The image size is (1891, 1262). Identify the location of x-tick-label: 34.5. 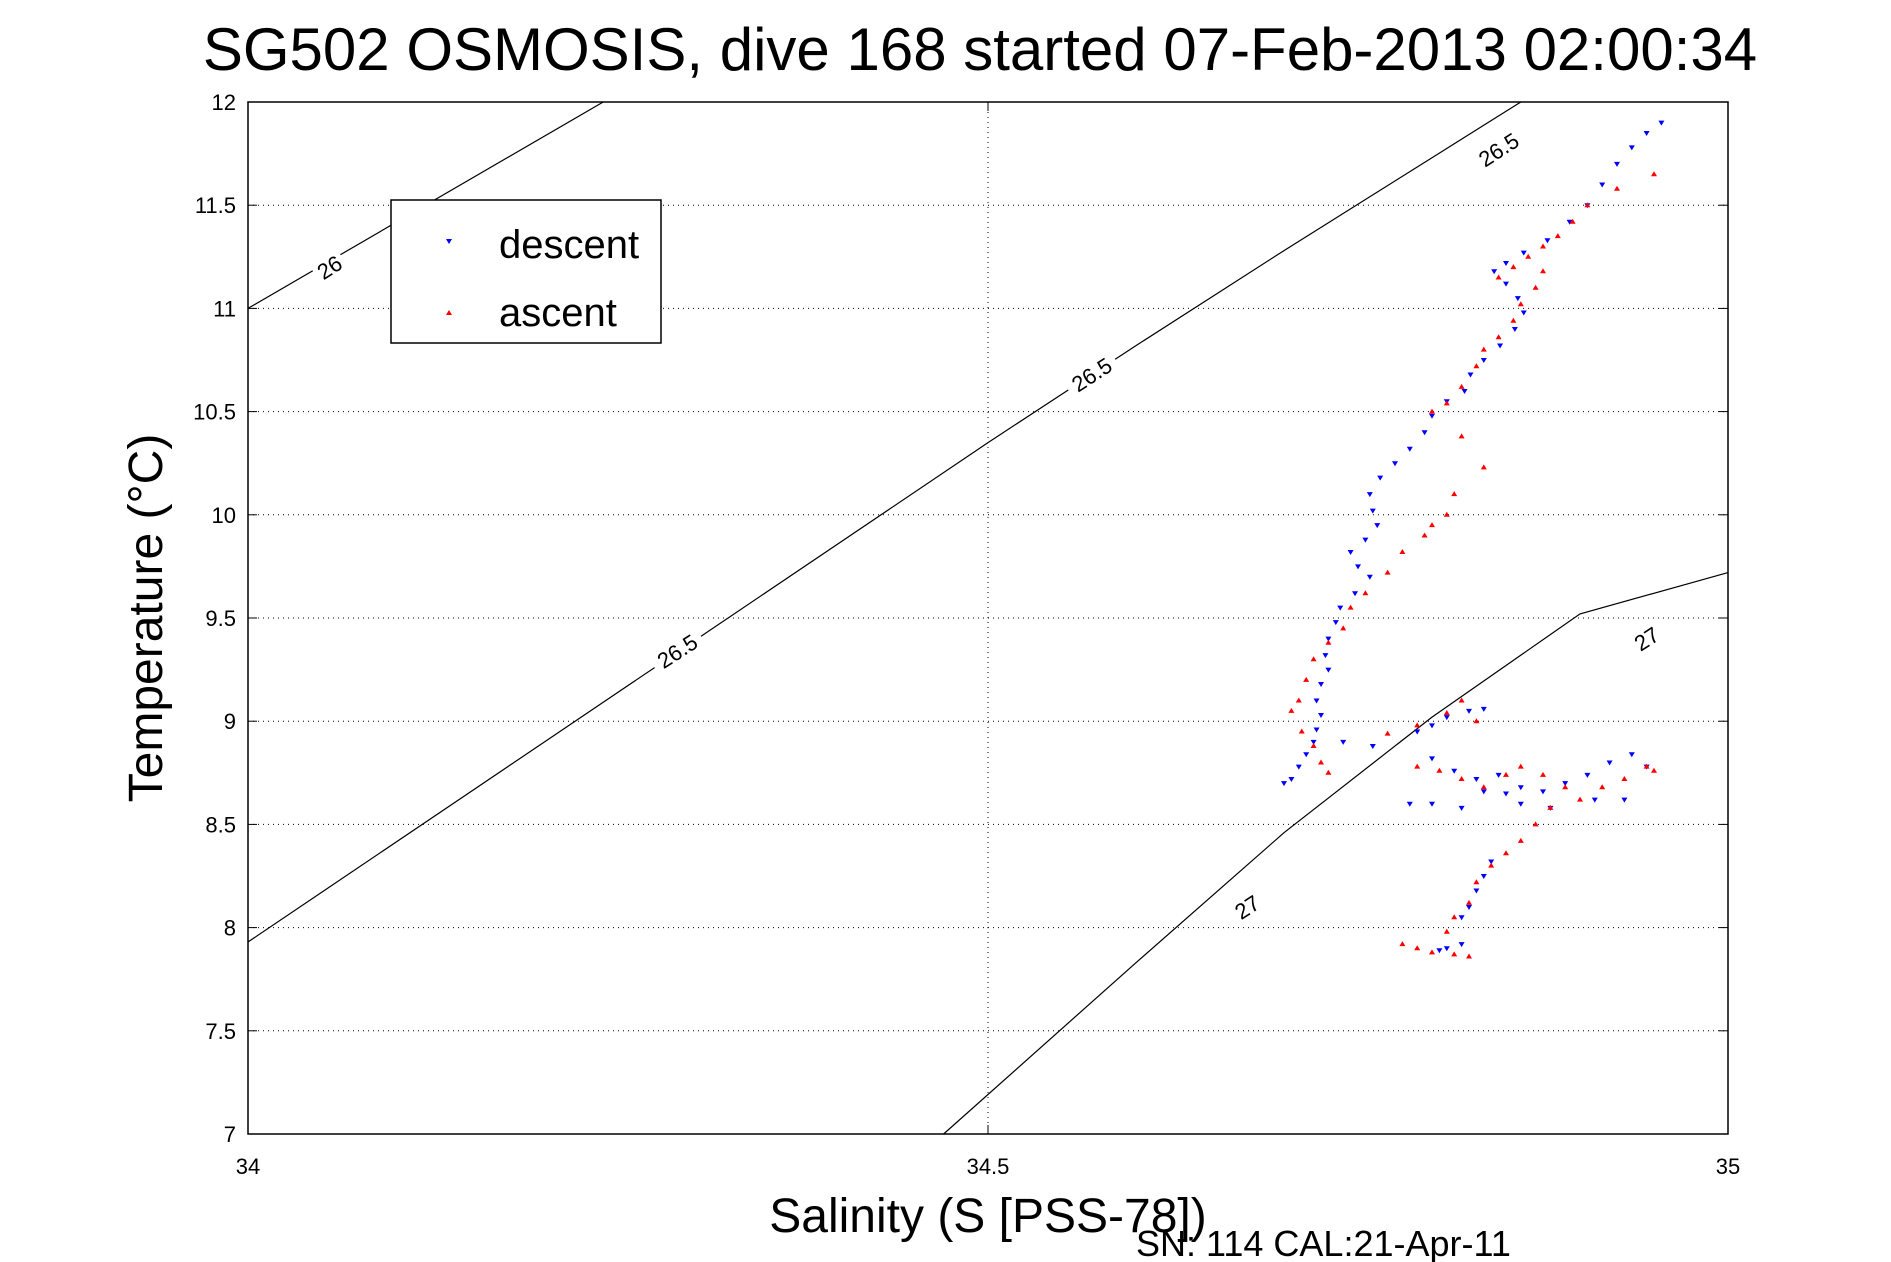
(988, 1166).